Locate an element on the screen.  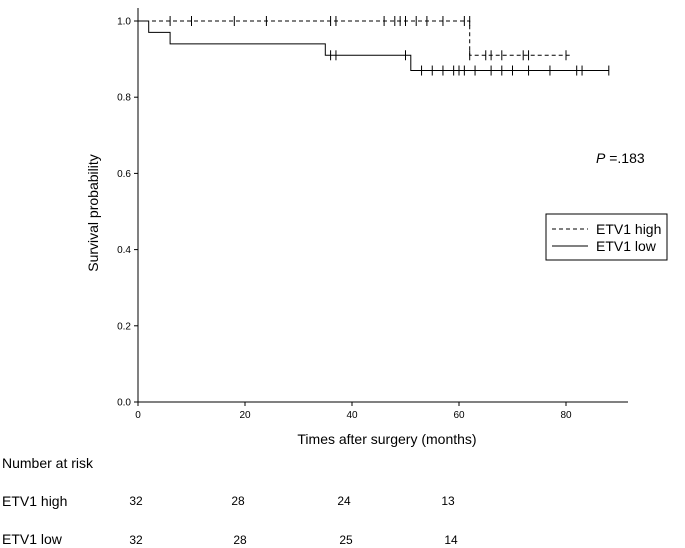
y-tick-label: 0.6 is located at coordinates (124, 174).